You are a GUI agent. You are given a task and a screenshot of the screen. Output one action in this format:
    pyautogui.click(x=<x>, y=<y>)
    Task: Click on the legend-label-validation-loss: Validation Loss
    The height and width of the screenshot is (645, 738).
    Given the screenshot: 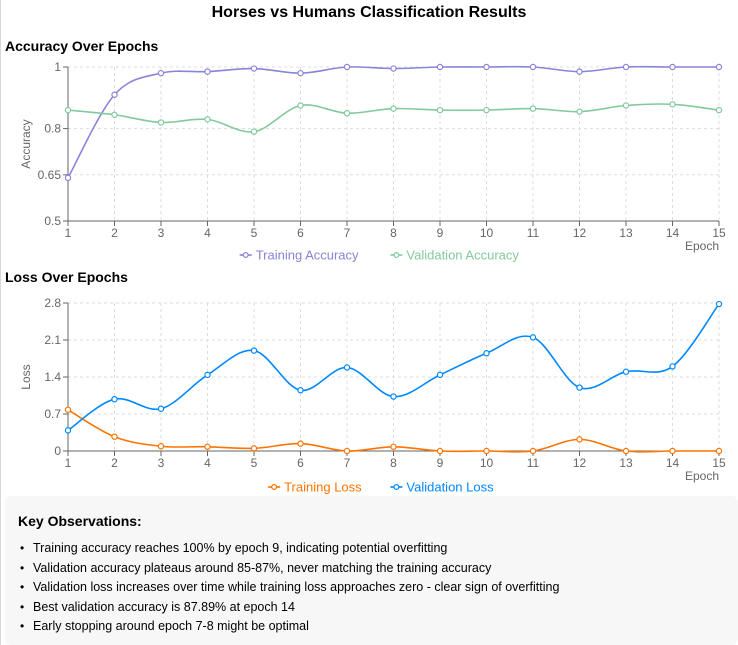 What is the action you would take?
    pyautogui.click(x=450, y=487)
    